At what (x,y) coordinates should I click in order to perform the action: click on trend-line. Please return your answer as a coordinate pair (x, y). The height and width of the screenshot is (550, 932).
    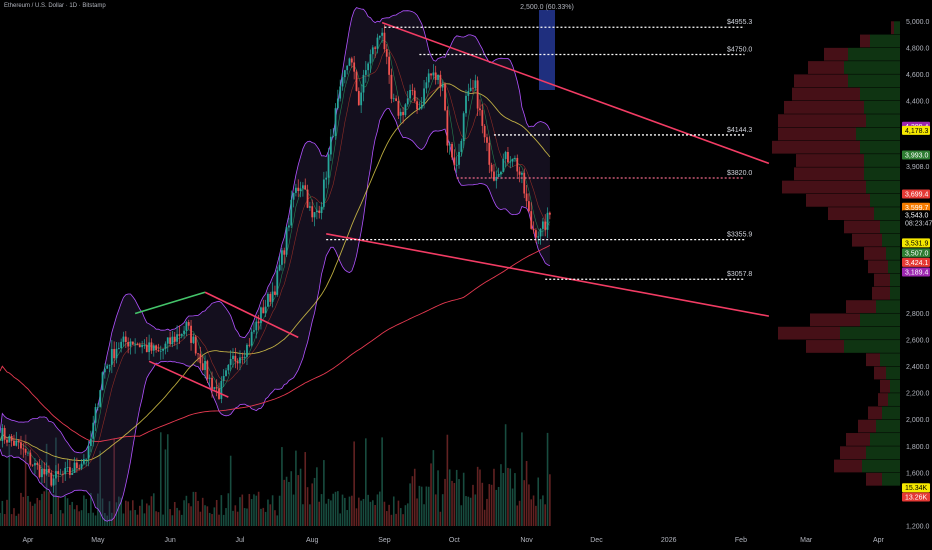
    Looking at the image, I should click on (188, 379).